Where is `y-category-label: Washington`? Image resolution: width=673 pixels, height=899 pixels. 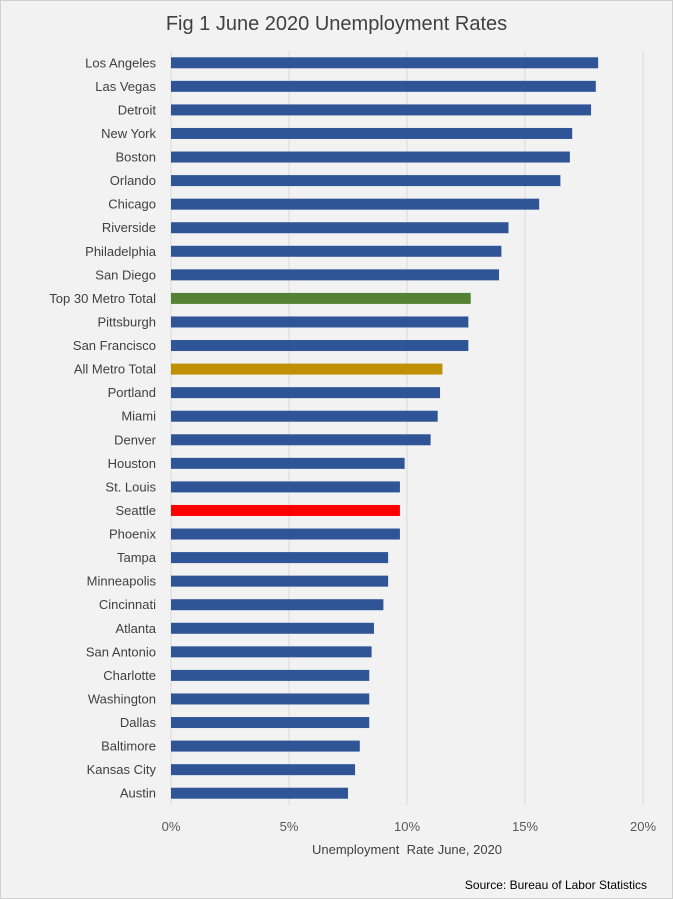
y-category-label: Washington is located at coordinates (122, 698).